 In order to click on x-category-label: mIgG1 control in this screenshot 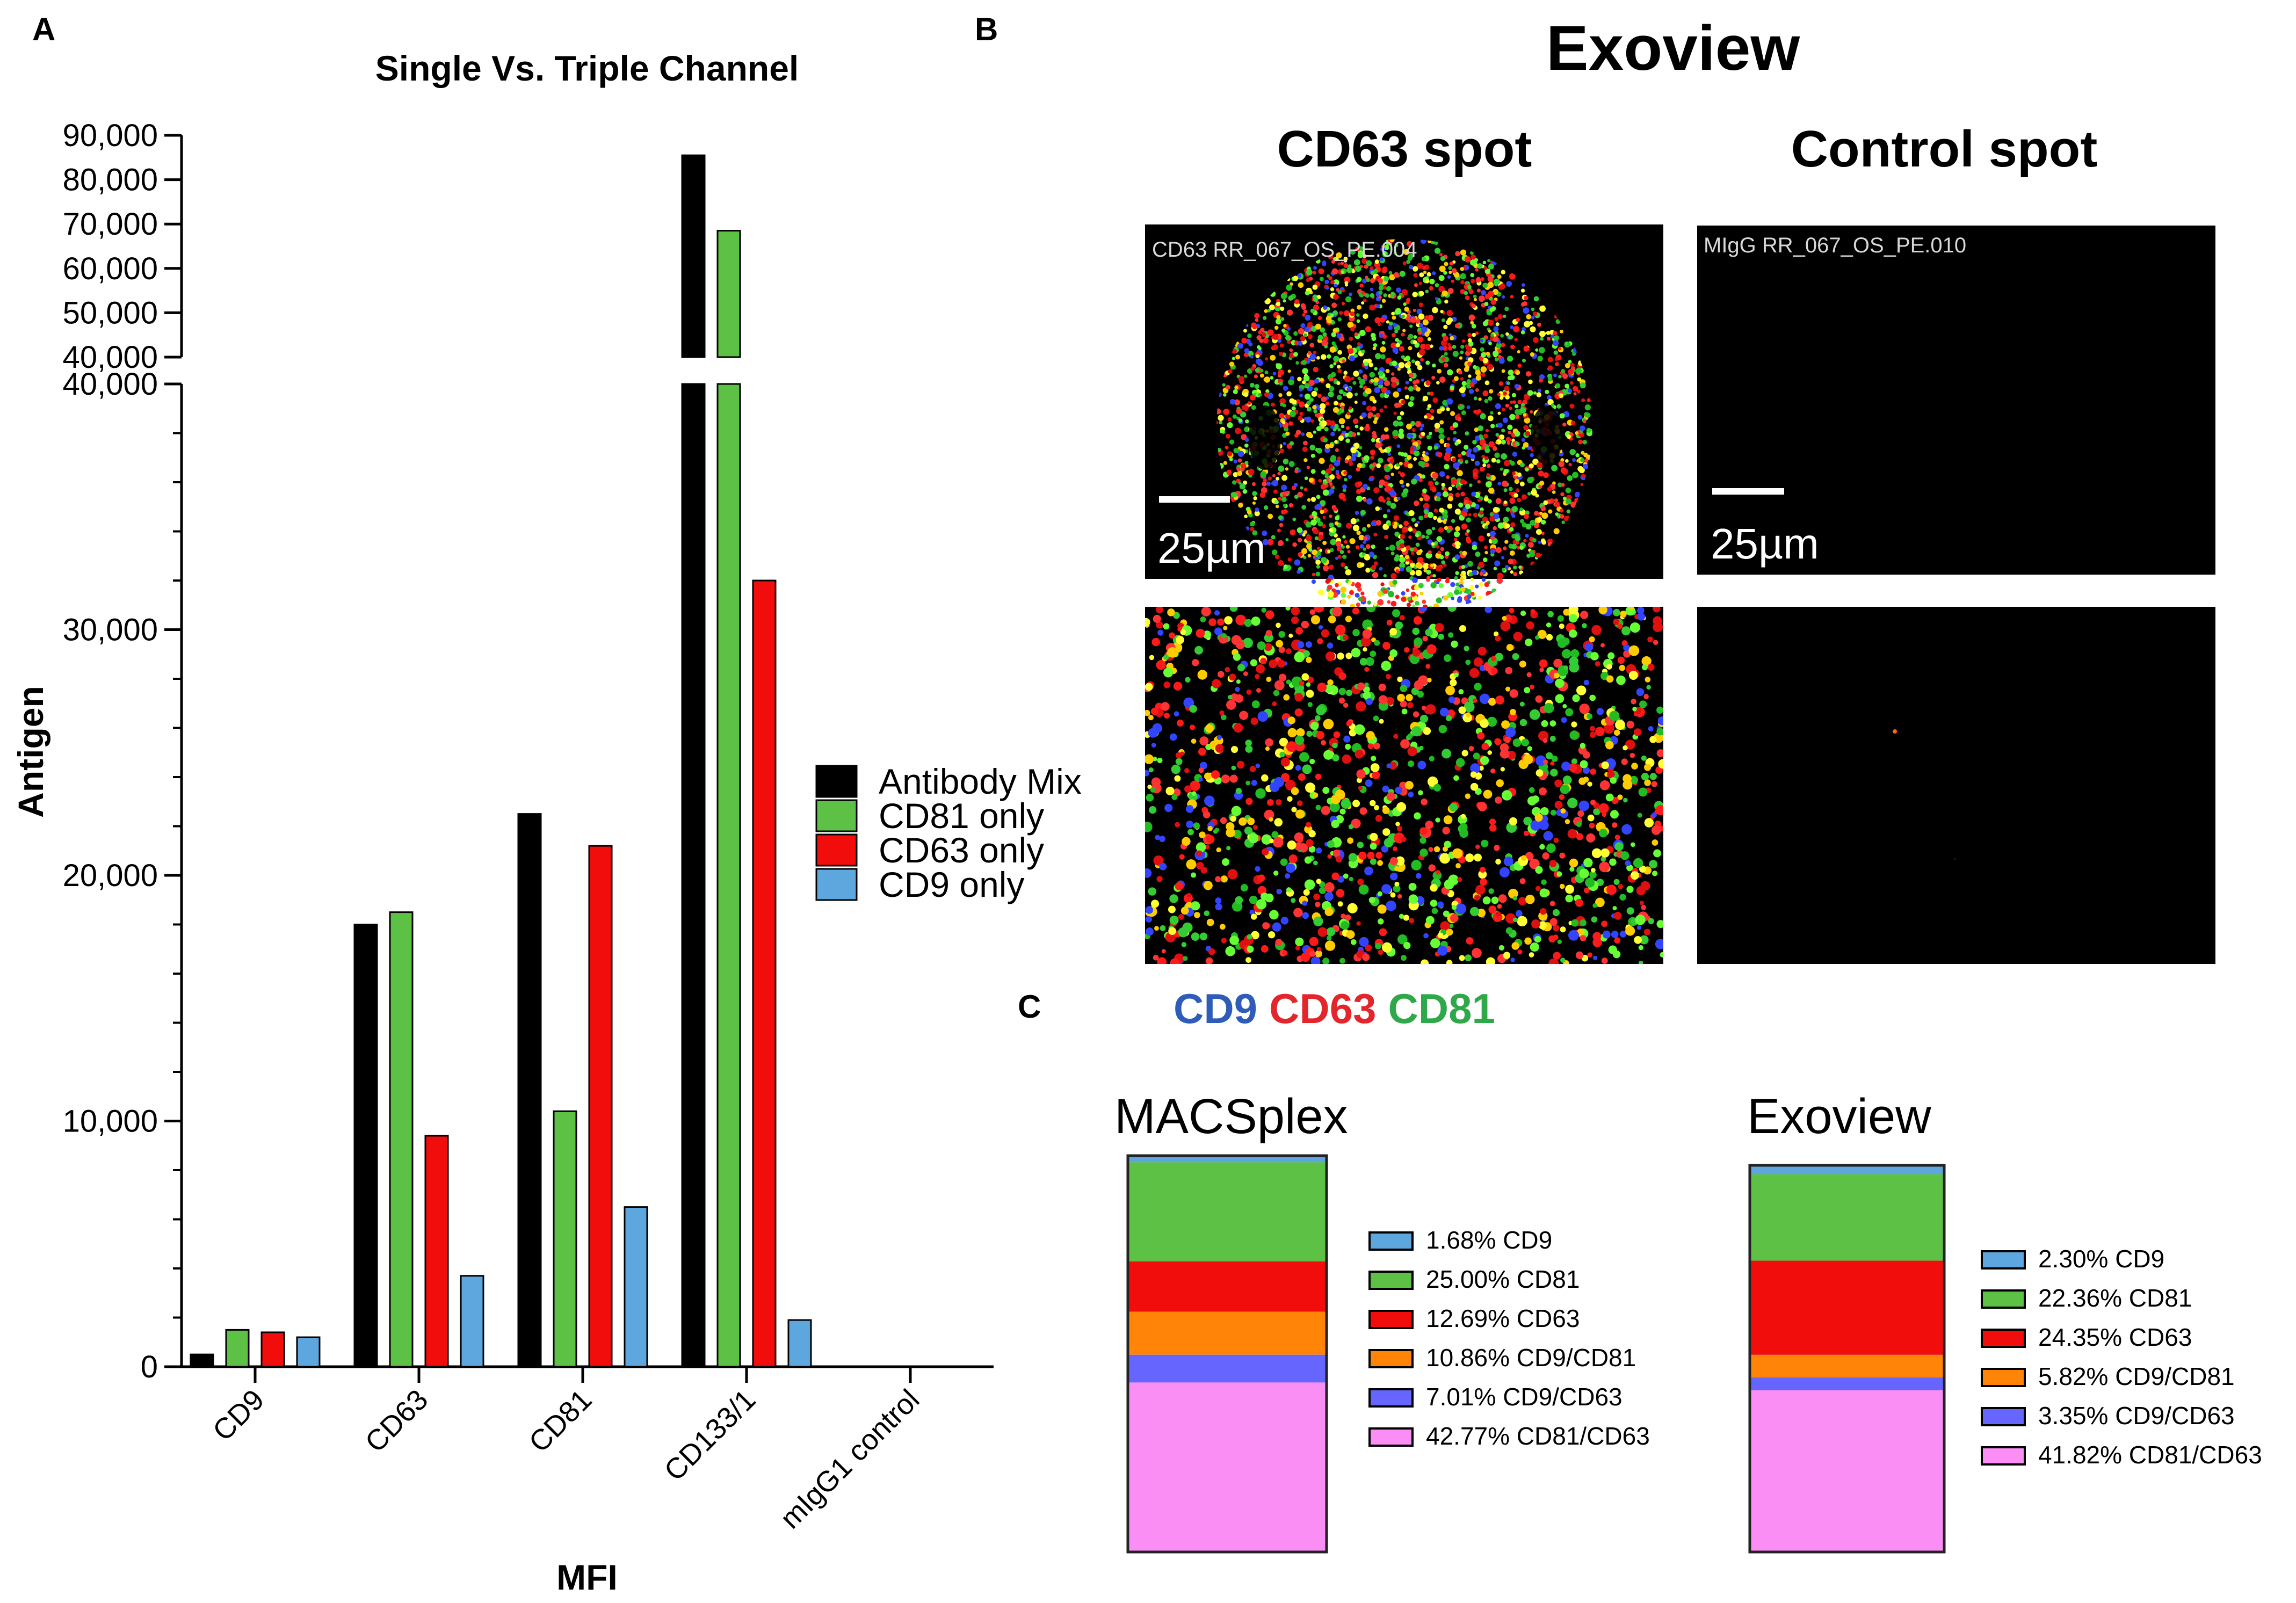, I will do `click(849, 1459)`.